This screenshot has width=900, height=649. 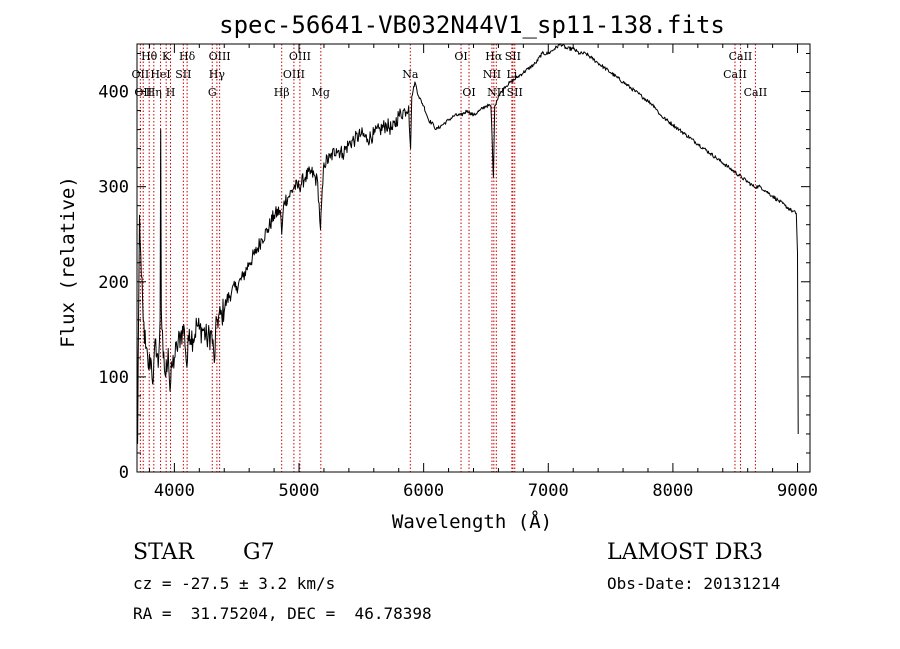 I want to click on x-tick-label: 4000, so click(x=174, y=491).